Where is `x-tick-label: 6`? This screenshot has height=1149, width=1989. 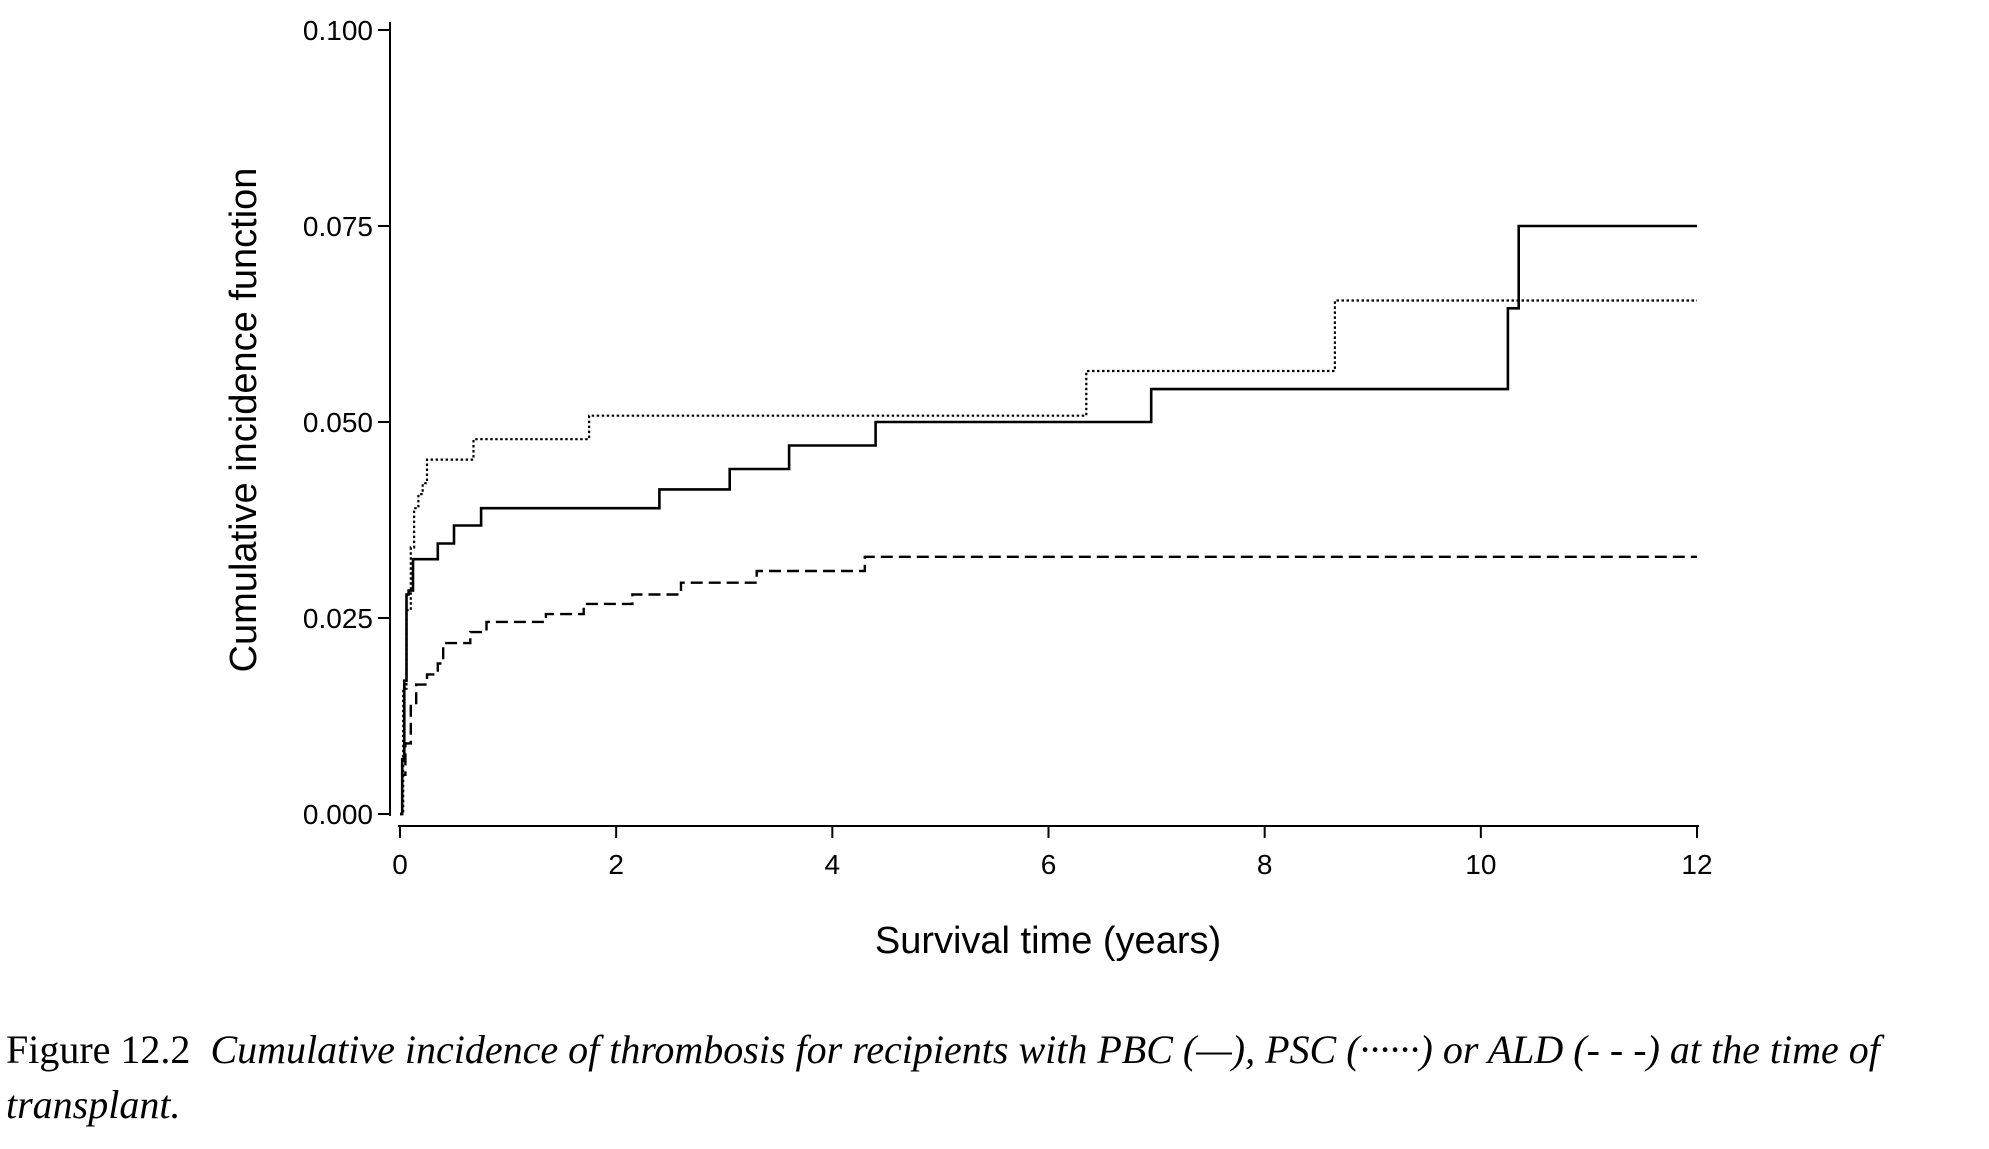 x-tick-label: 6 is located at coordinates (1049, 864).